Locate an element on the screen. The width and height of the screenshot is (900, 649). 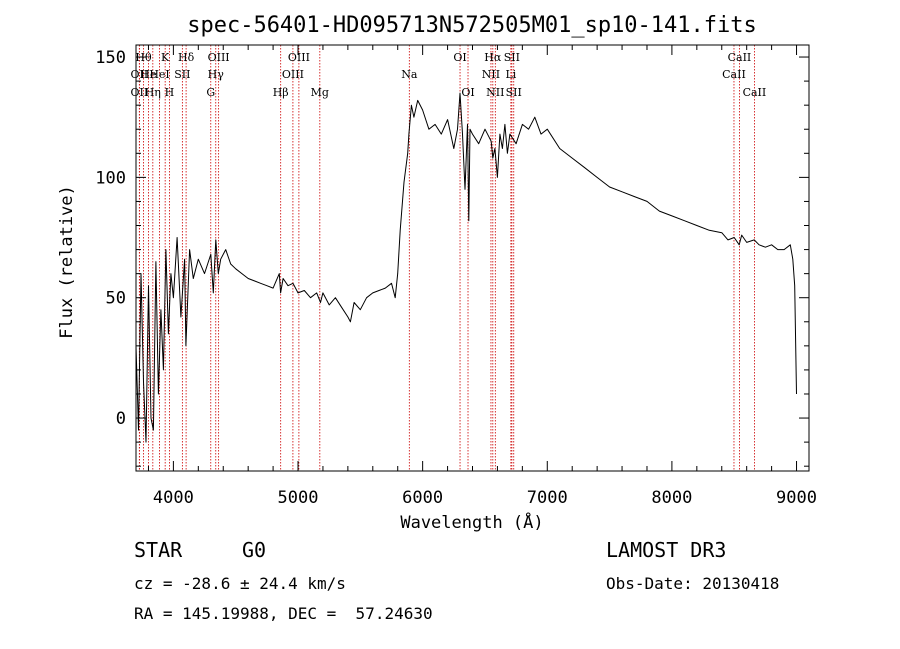
x-tick-label: 8000 is located at coordinates (671, 498).